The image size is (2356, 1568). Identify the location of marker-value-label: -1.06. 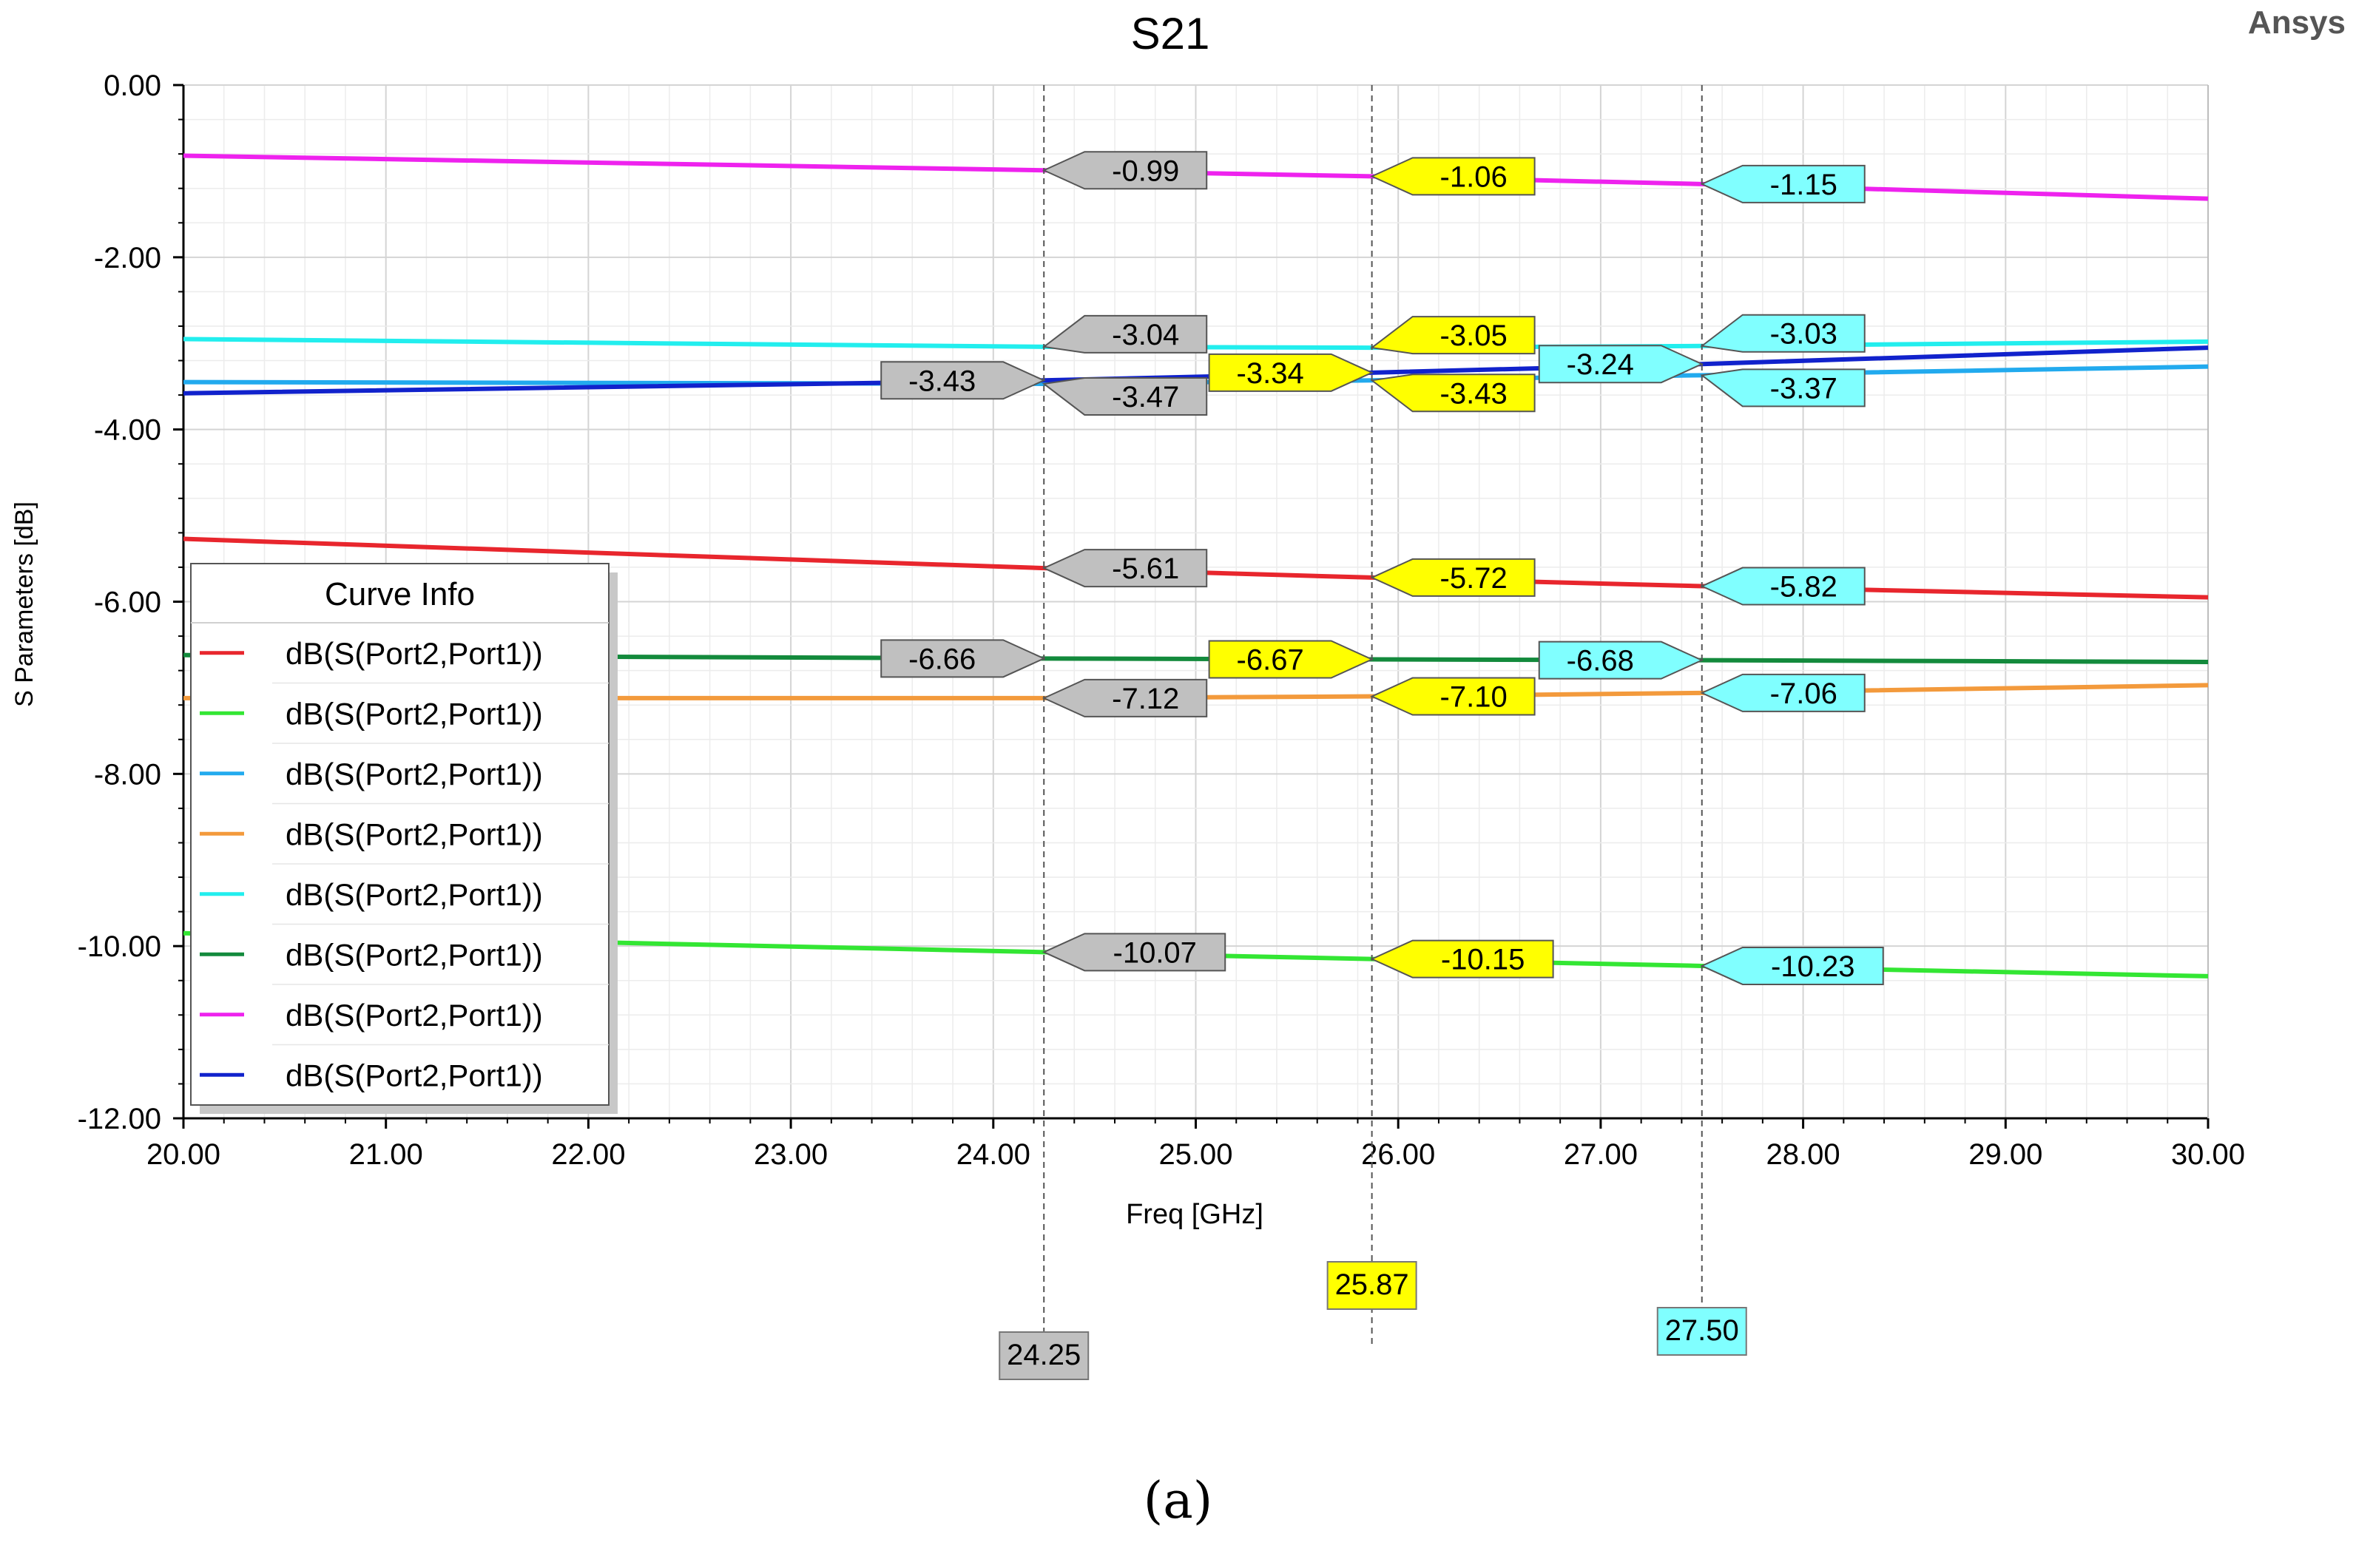
(1474, 176).